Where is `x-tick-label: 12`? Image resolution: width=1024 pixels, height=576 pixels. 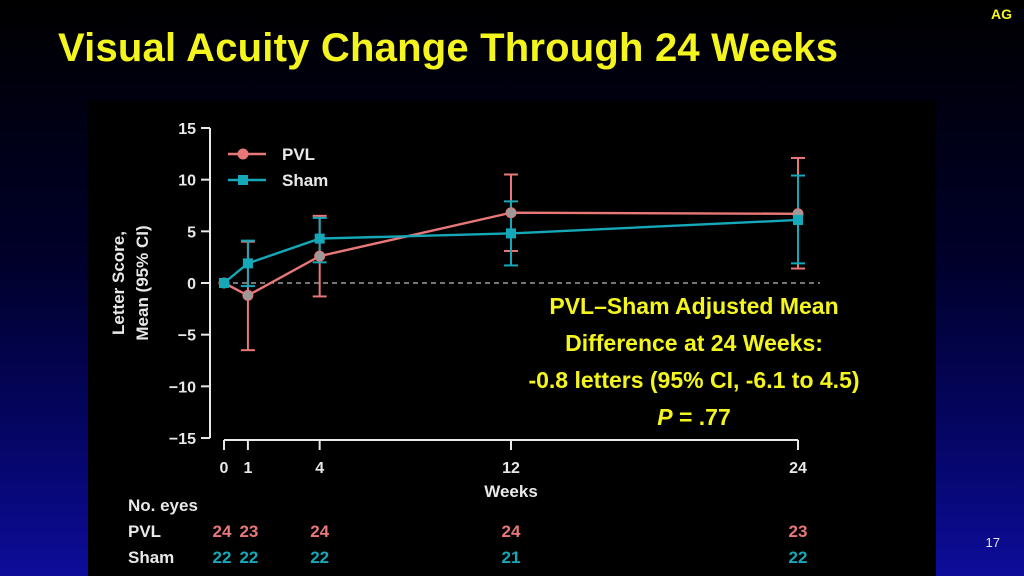
x-tick-label: 12 is located at coordinates (511, 468).